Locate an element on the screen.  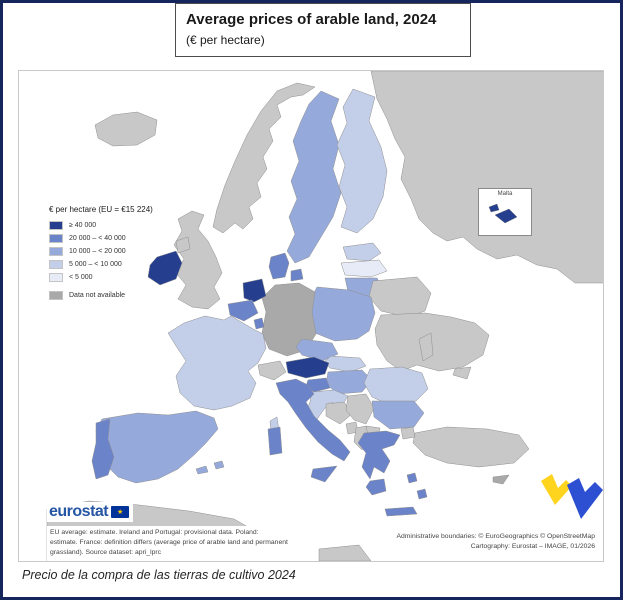
image-logo-blue-shape is located at coordinates (585, 498).